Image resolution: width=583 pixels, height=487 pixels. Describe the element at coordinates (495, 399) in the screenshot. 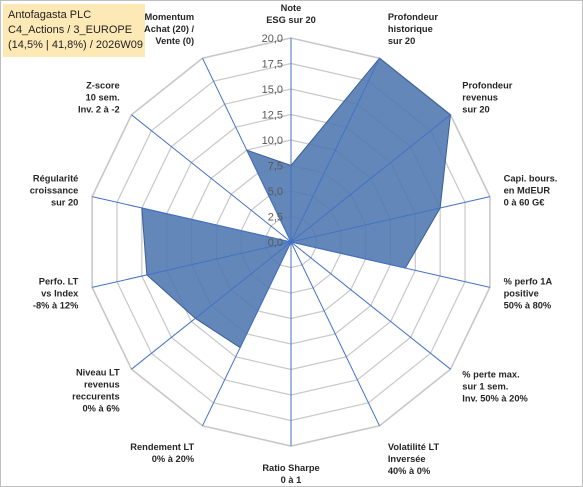

I see `axis-label-line: Inv. 50% à 20%` at that location.